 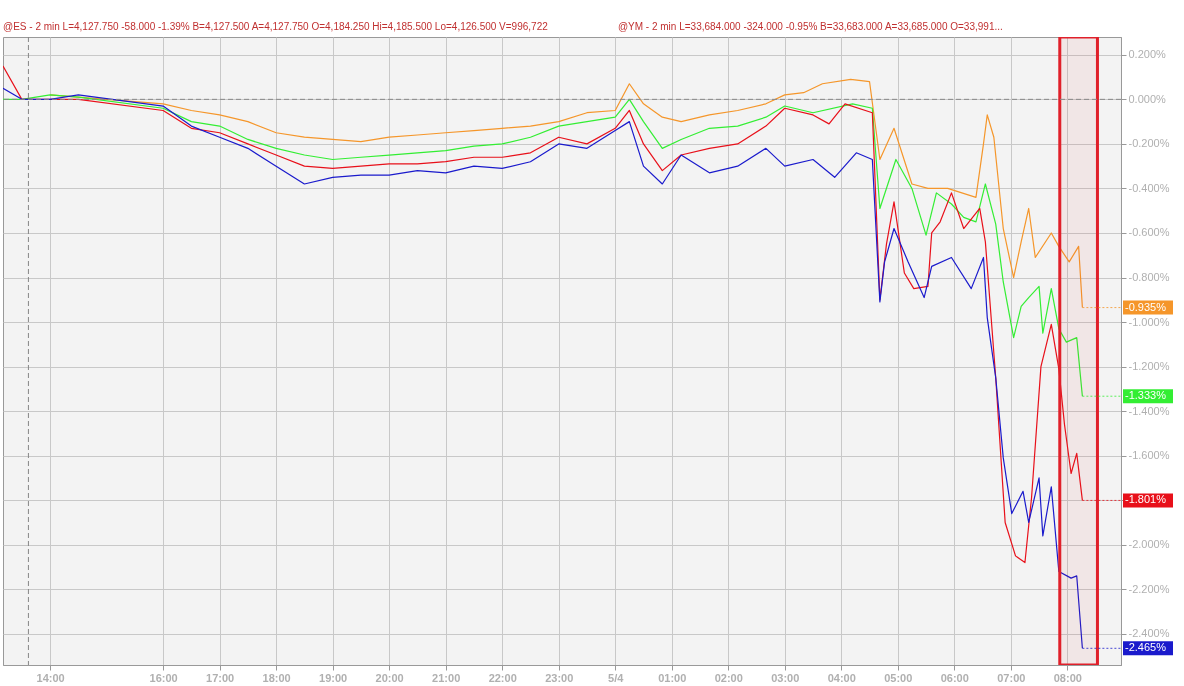 I want to click on y-tick-label: -0.600%, so click(x=1149, y=232).